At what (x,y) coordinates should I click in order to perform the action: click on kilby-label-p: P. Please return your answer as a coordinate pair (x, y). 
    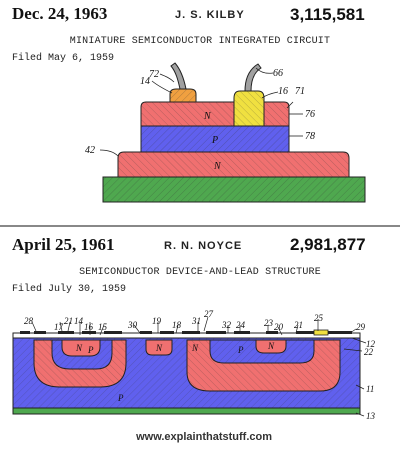
    Looking at the image, I should click on (214, 140).